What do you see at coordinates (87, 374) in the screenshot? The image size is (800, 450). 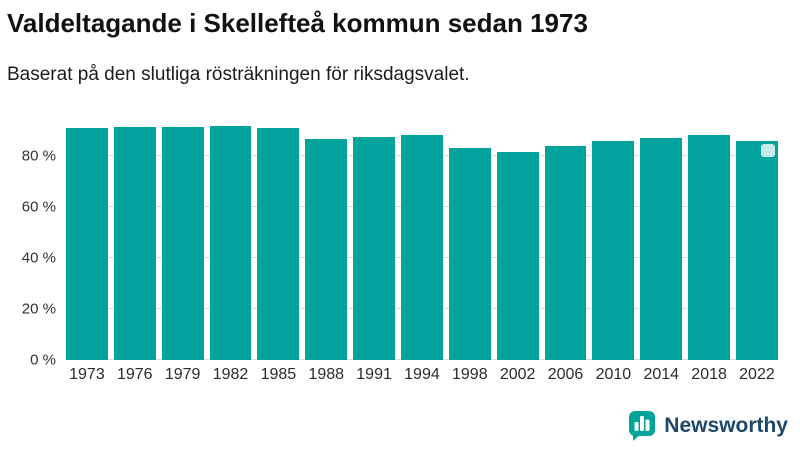 I see `x-tick-label: 1973` at bounding box center [87, 374].